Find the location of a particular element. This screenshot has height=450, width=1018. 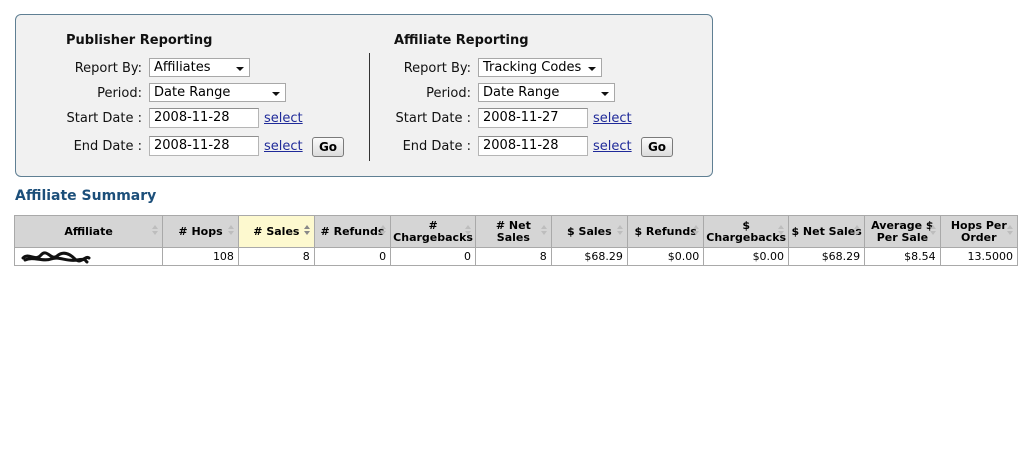

publisher-start-date-label: Start Date : is located at coordinates (104, 118).